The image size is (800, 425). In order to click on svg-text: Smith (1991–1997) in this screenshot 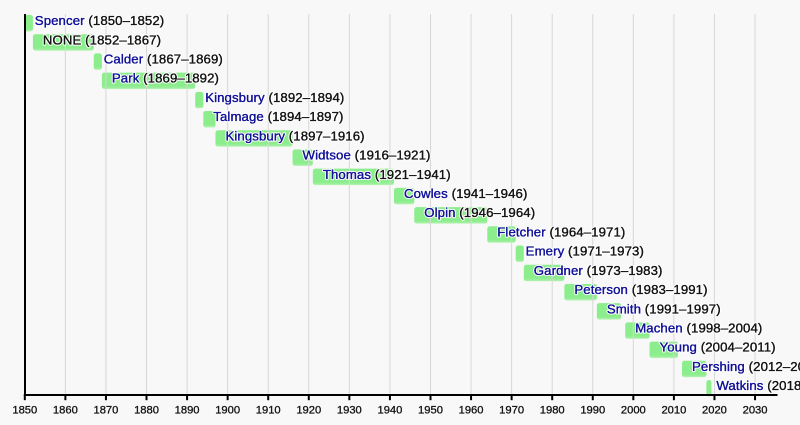, I will do `click(664, 308)`.